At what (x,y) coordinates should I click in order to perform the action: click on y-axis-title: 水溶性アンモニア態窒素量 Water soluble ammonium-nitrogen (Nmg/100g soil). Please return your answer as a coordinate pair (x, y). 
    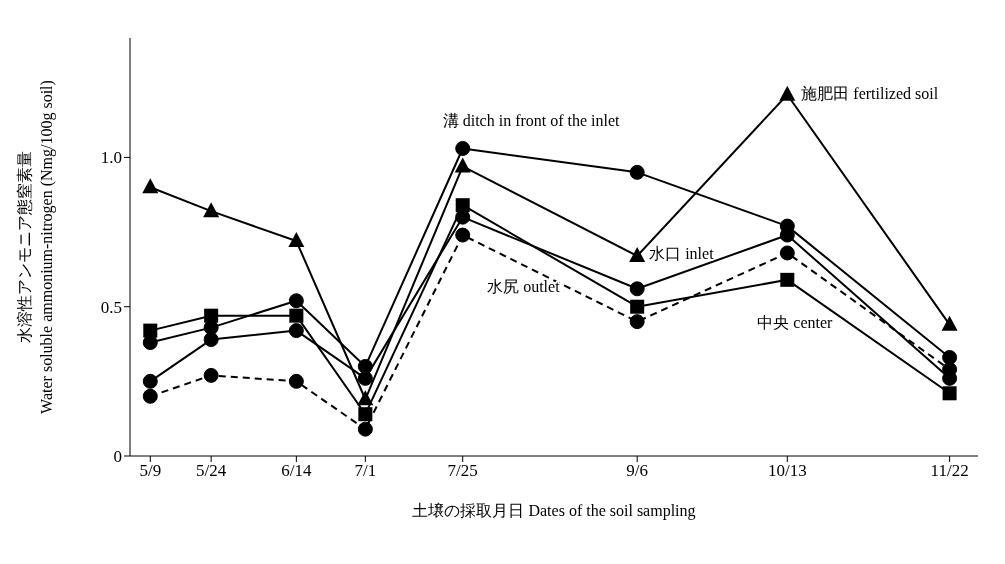
    Looking at the image, I should click on (36, 247).